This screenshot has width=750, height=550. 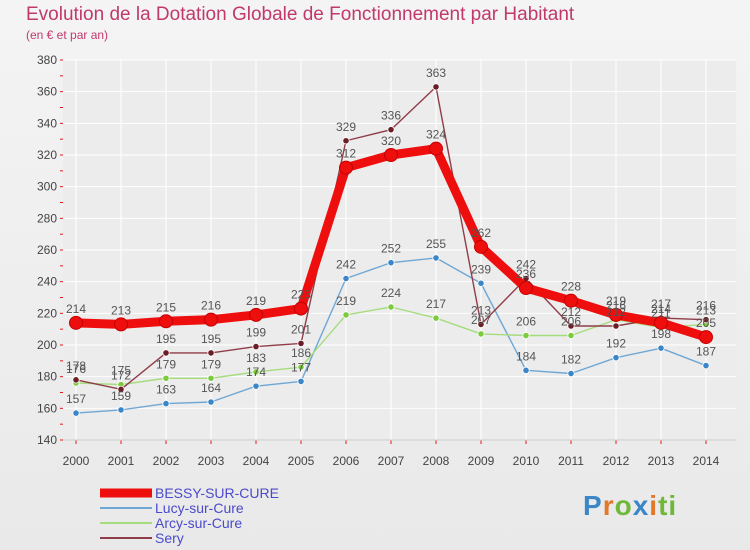 I want to click on data-label: 176, so click(x=76, y=369).